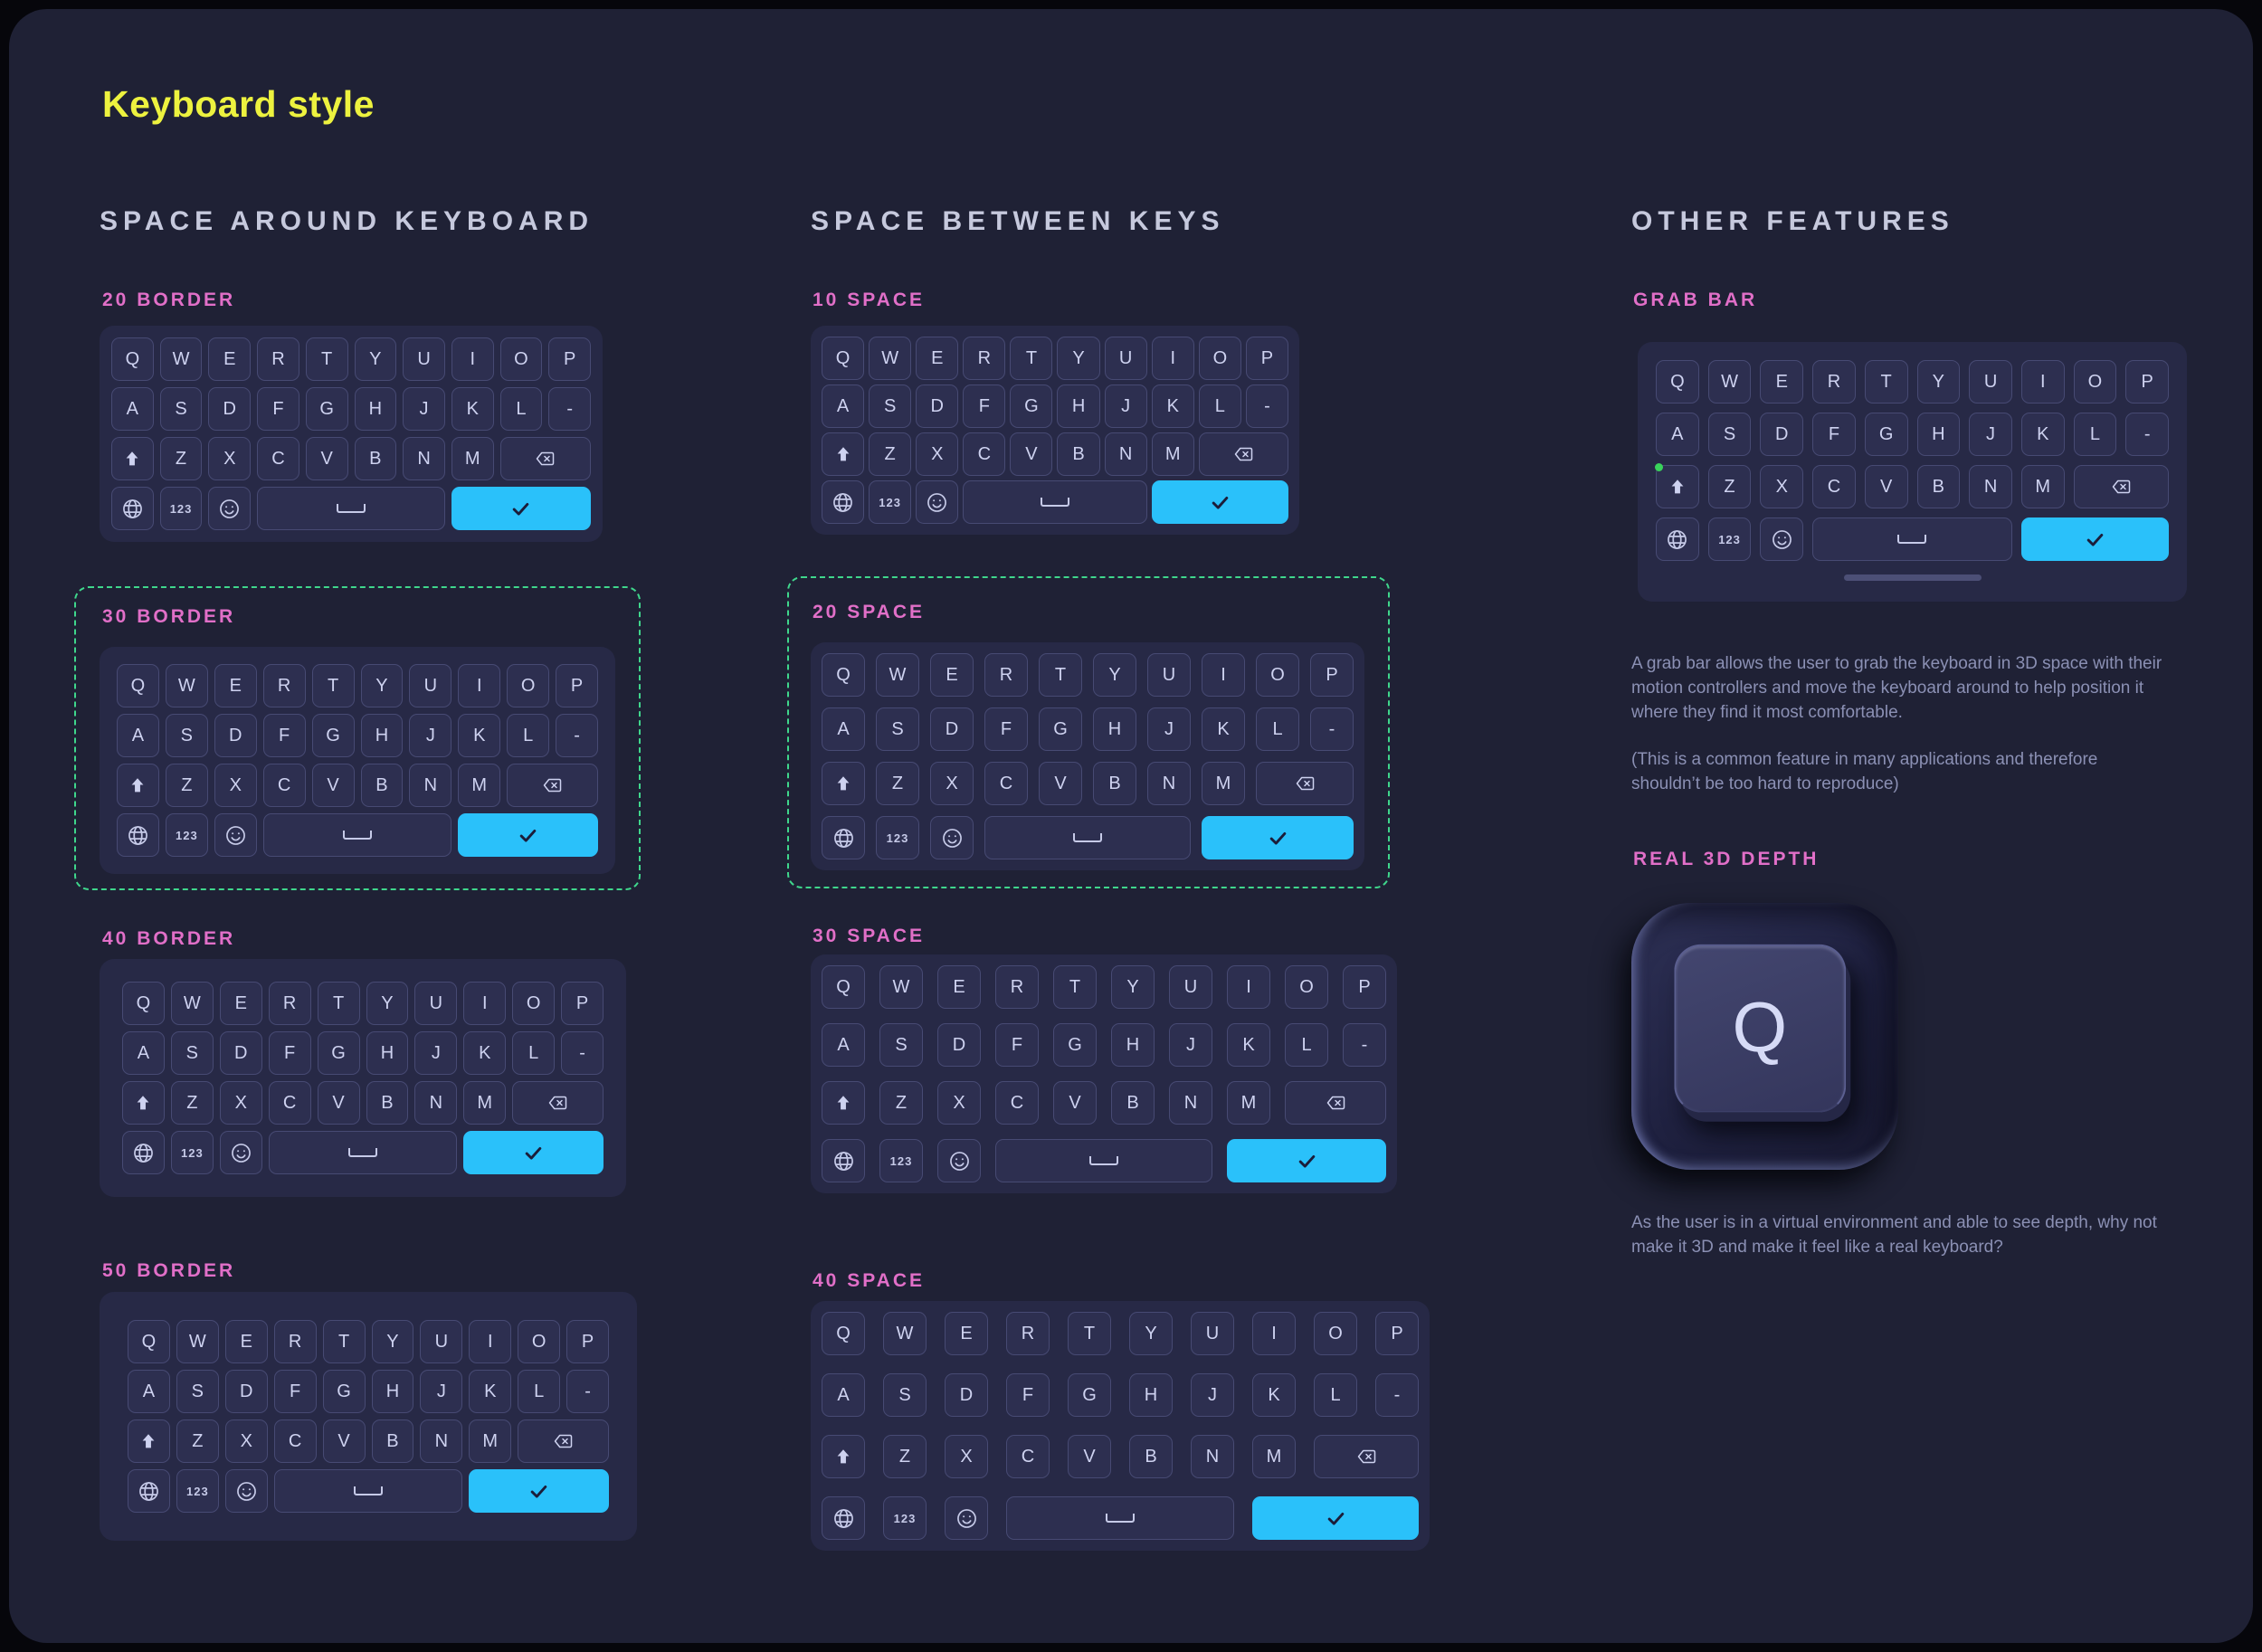 The image size is (2262, 1652). What do you see at coordinates (1834, 382) in the screenshot?
I see `key-r: R` at bounding box center [1834, 382].